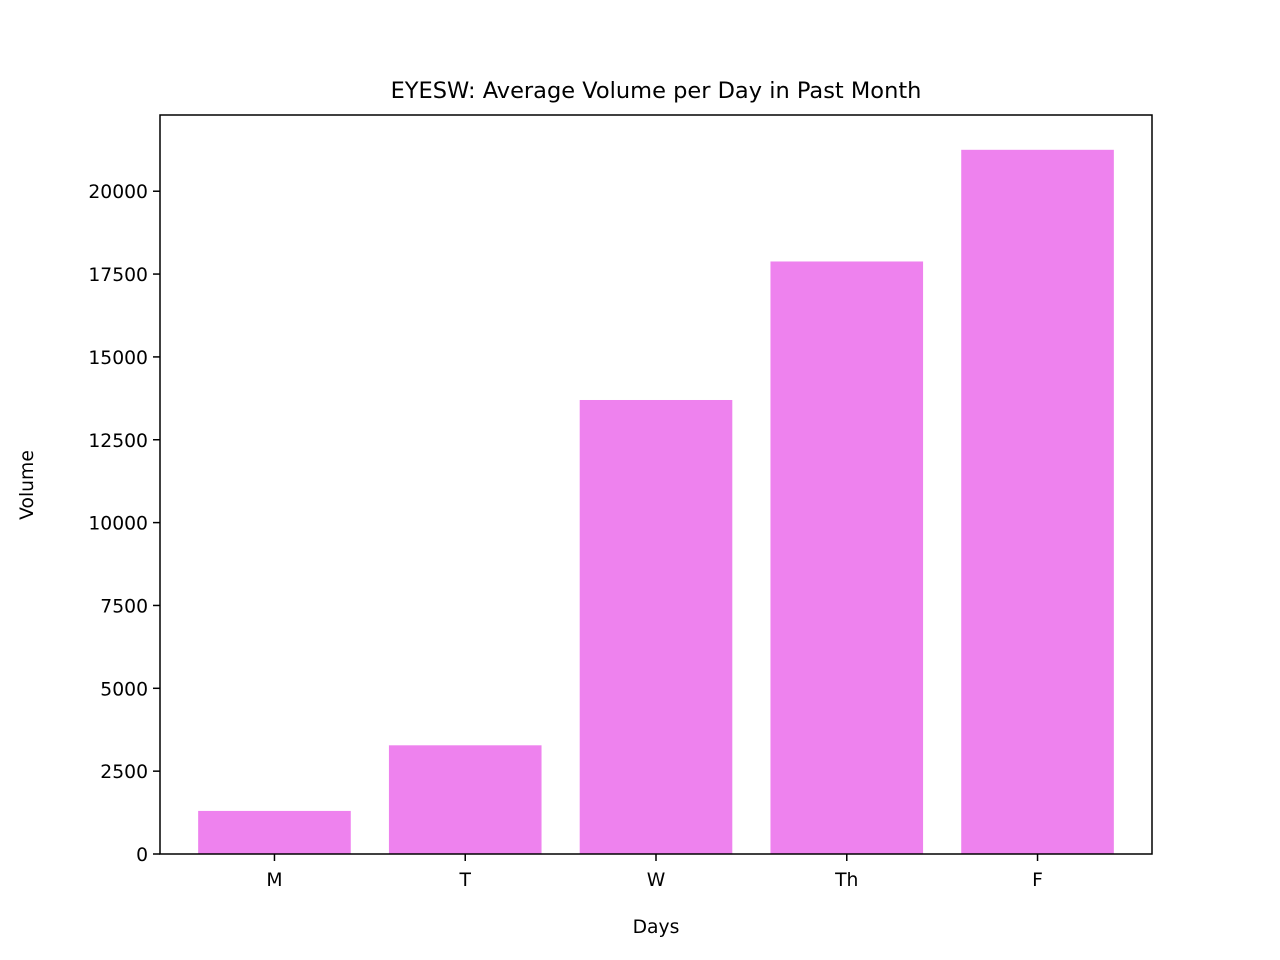 The image size is (1280, 960). Describe the element at coordinates (118, 524) in the screenshot. I see `y-tick-label: 10000` at that location.